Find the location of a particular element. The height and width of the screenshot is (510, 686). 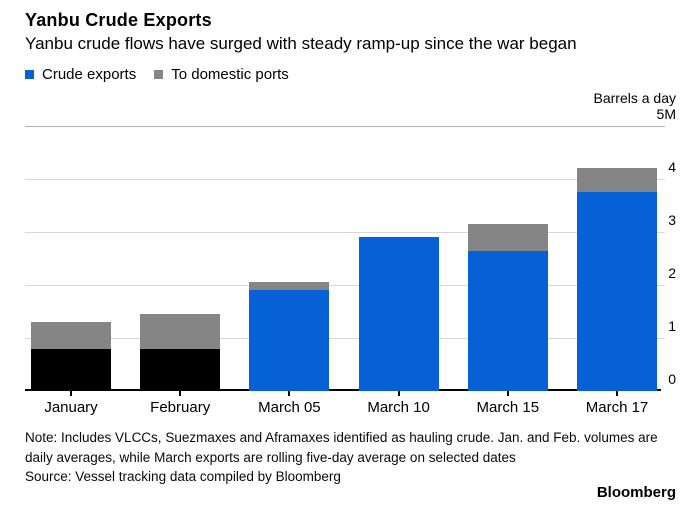

x-axis-label-january: January is located at coordinates (71, 407).